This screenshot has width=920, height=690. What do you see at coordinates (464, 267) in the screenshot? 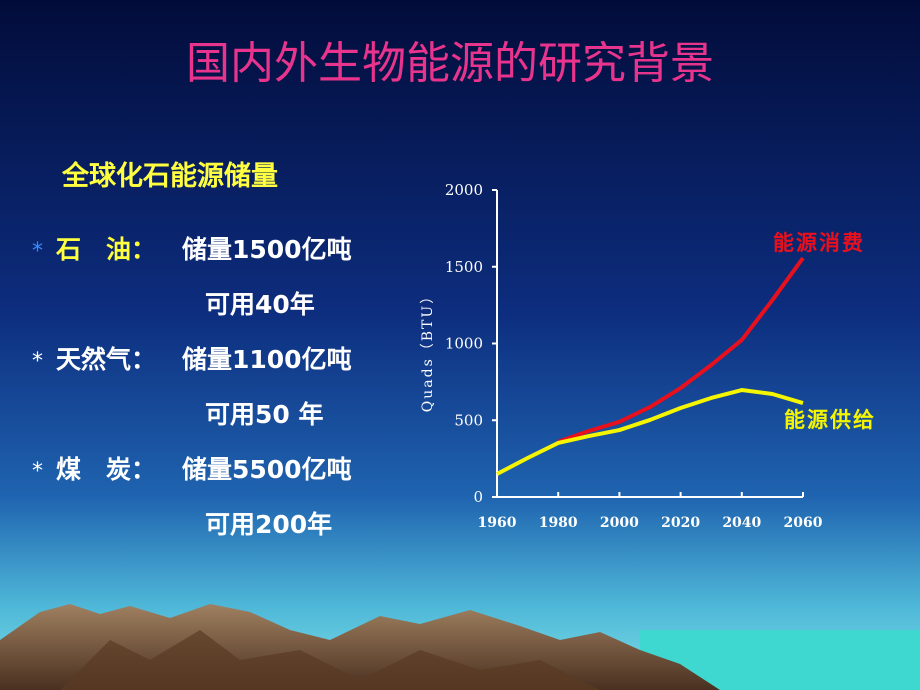
I see `y-tick-label: 1500` at bounding box center [464, 267].